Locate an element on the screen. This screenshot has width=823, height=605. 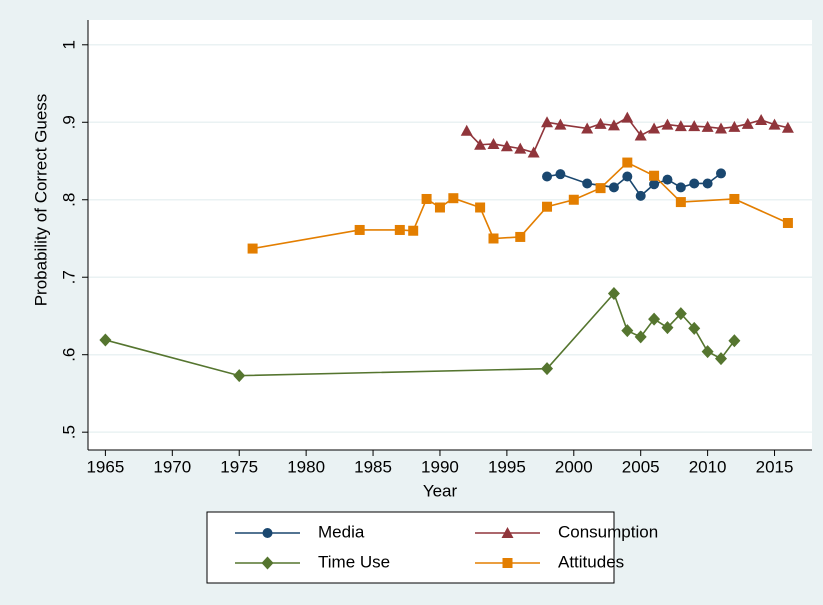
y-tick-label: .8 is located at coordinates (68, 200).